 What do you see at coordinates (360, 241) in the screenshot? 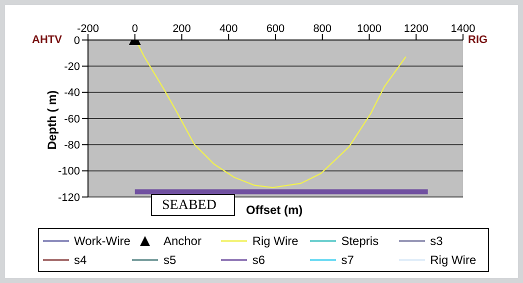
I see `legend-label: Stepris` at bounding box center [360, 241].